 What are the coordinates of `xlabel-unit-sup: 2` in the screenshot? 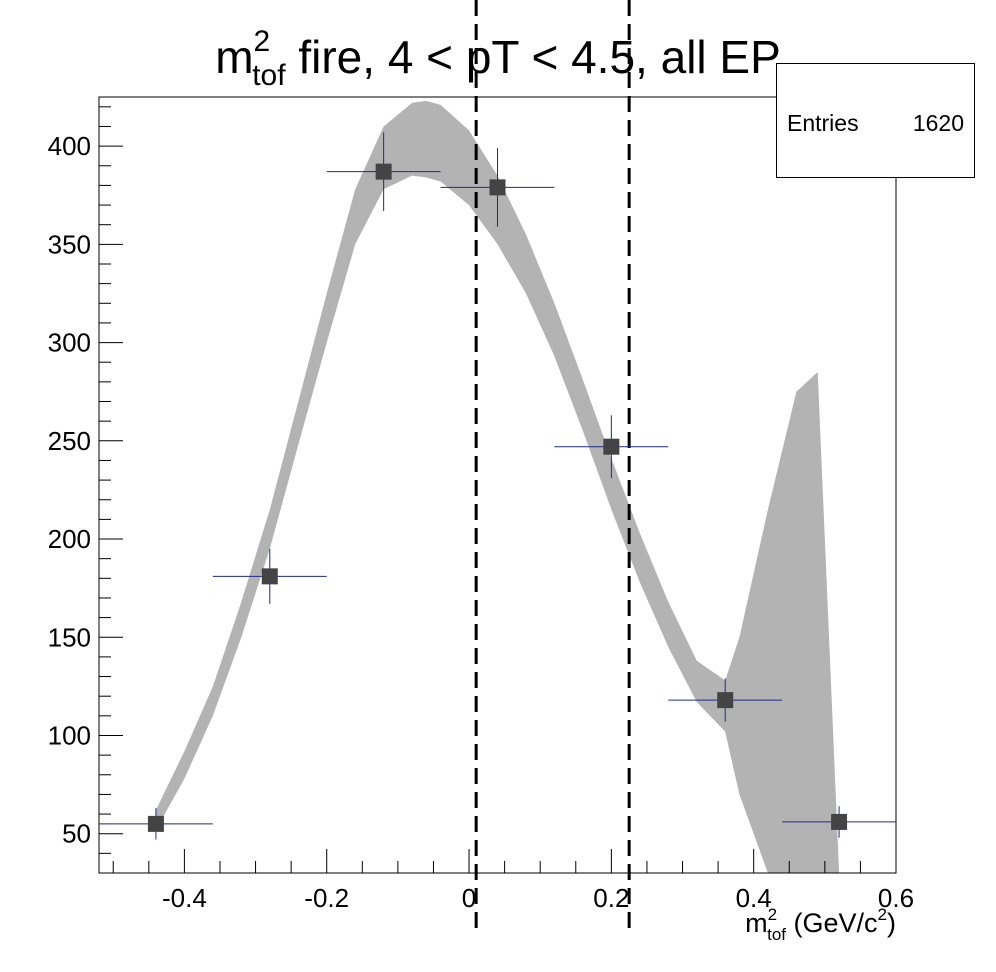 It's located at (882, 914).